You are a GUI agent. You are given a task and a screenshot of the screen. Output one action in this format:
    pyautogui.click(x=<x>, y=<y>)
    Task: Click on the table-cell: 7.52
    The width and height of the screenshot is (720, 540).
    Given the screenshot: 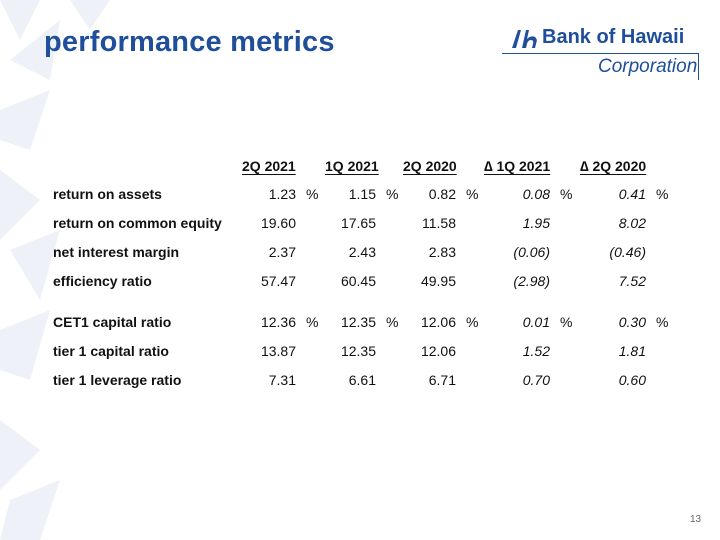 What is the action you would take?
    pyautogui.click(x=632, y=281)
    